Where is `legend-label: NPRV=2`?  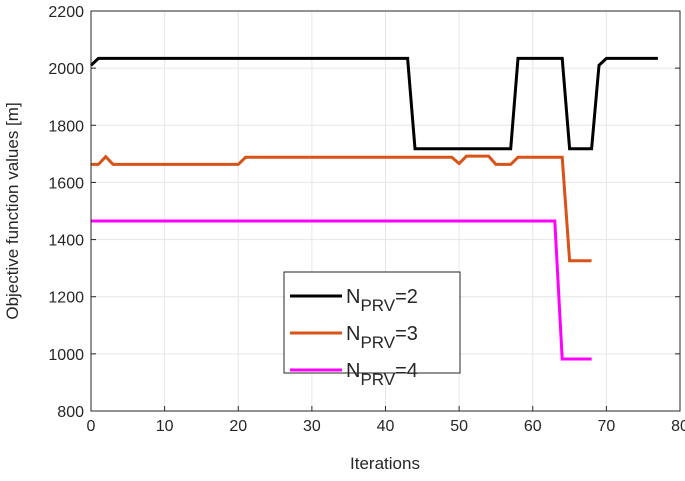 legend-label: NPRV=2 is located at coordinates (382, 300).